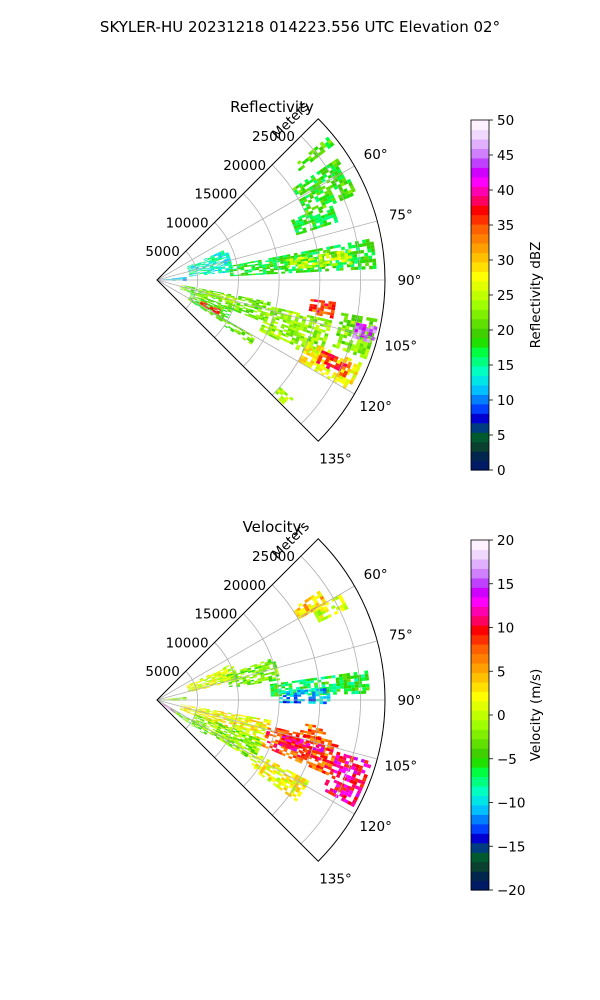 This screenshot has height=1000, width=600. What do you see at coordinates (505, 629) in the screenshot?
I see `colorbar-tick-label: 10` at bounding box center [505, 629].